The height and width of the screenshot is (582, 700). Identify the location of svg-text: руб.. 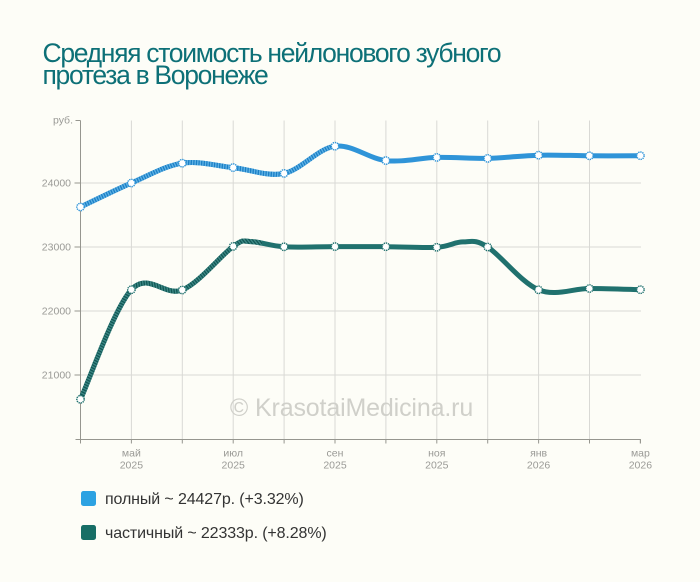
(63, 121).